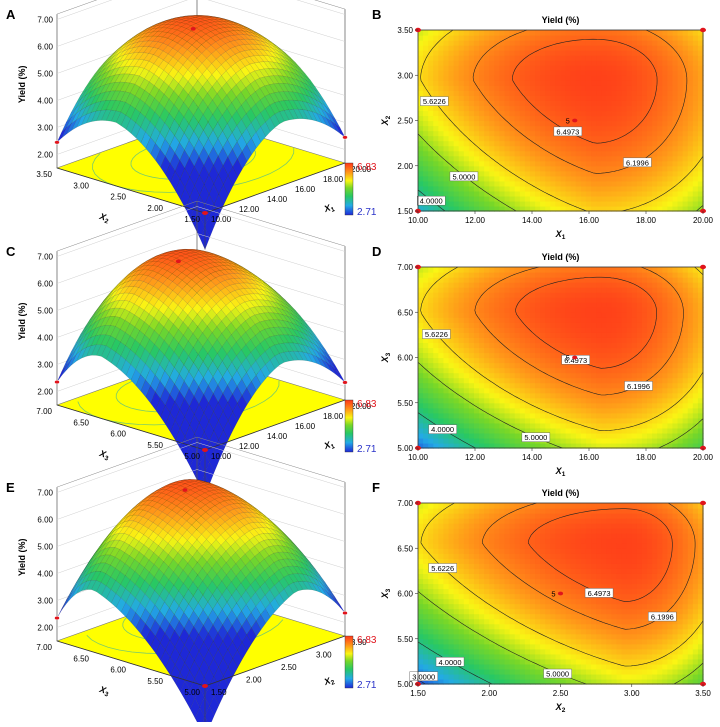 This screenshot has width=720, height=727. What do you see at coordinates (57, 382) in the screenshot?
I see `design-point` at bounding box center [57, 382].